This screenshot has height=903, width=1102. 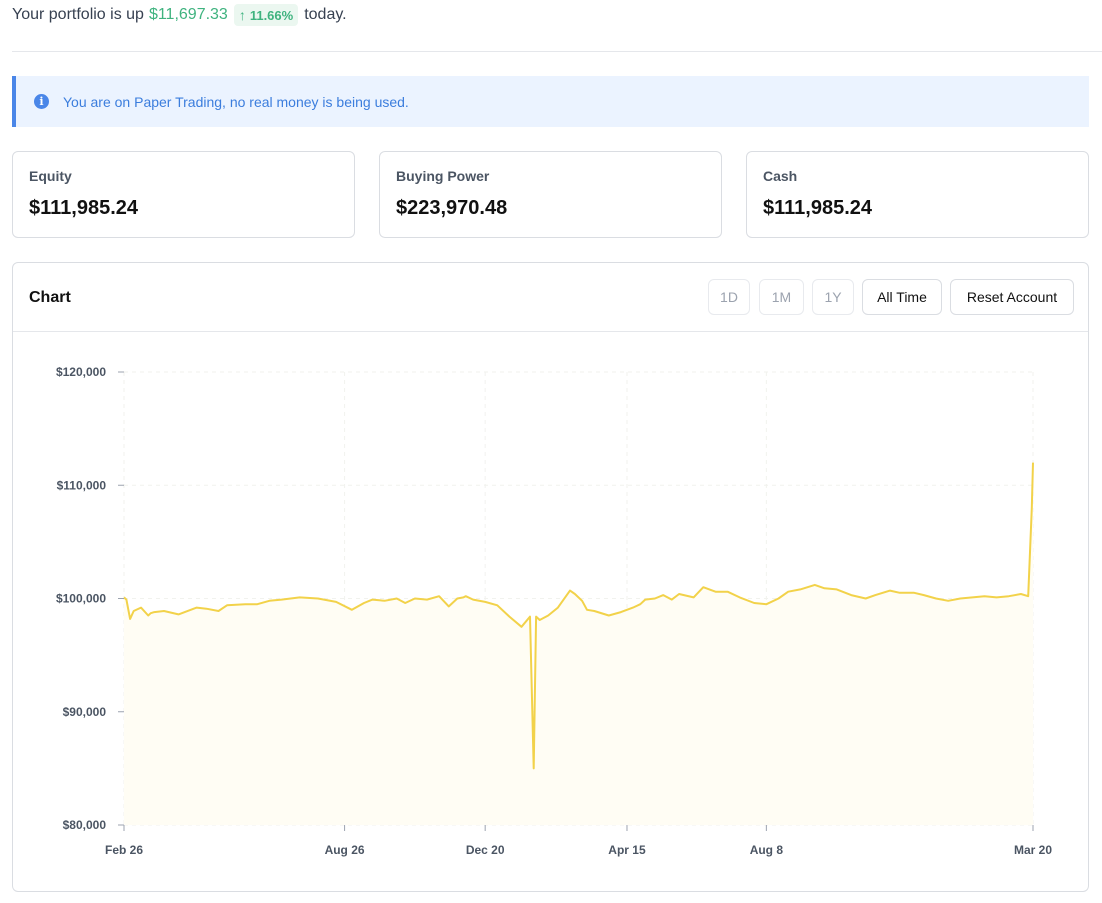 I want to click on x-tick-label: Mar 20, so click(x=1033, y=850).